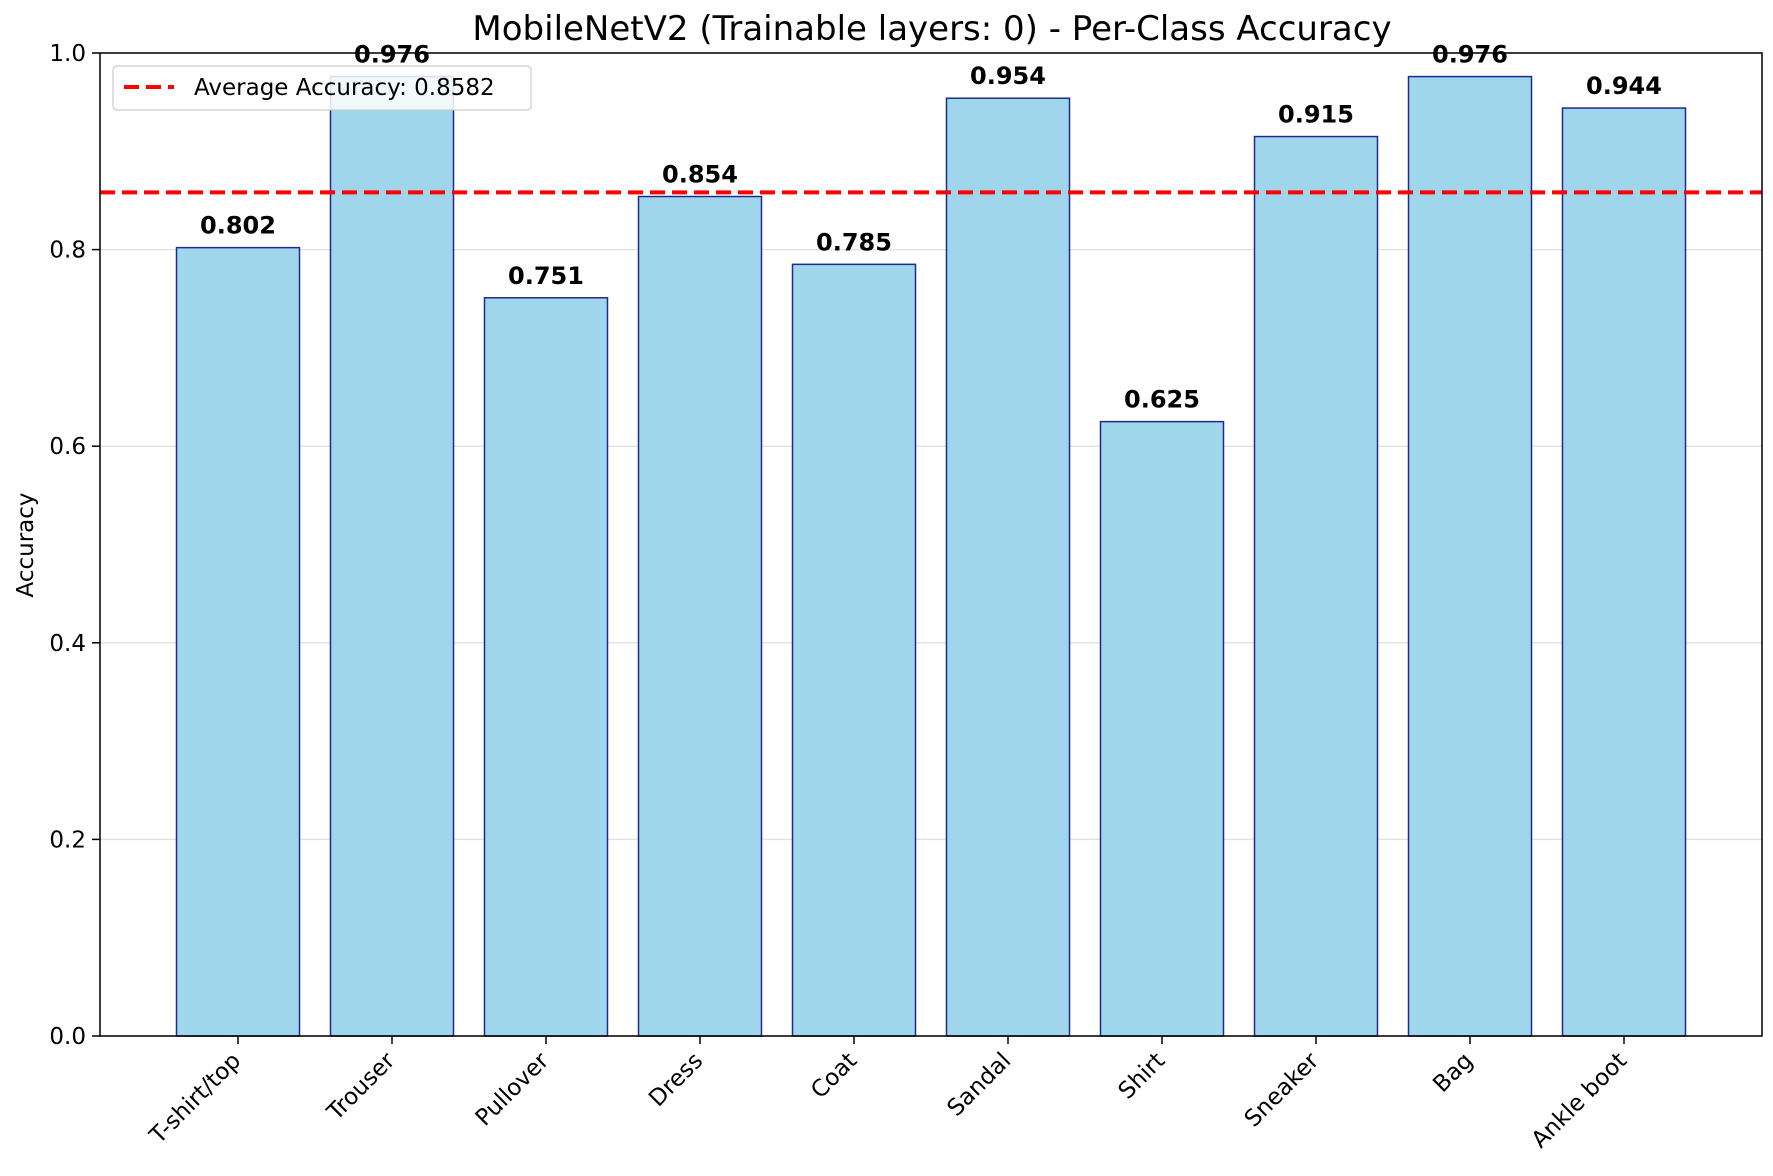 The width and height of the screenshot is (1773, 1176). Describe the element at coordinates (67, 447) in the screenshot. I see `y-tick-label: 0.6` at that location.